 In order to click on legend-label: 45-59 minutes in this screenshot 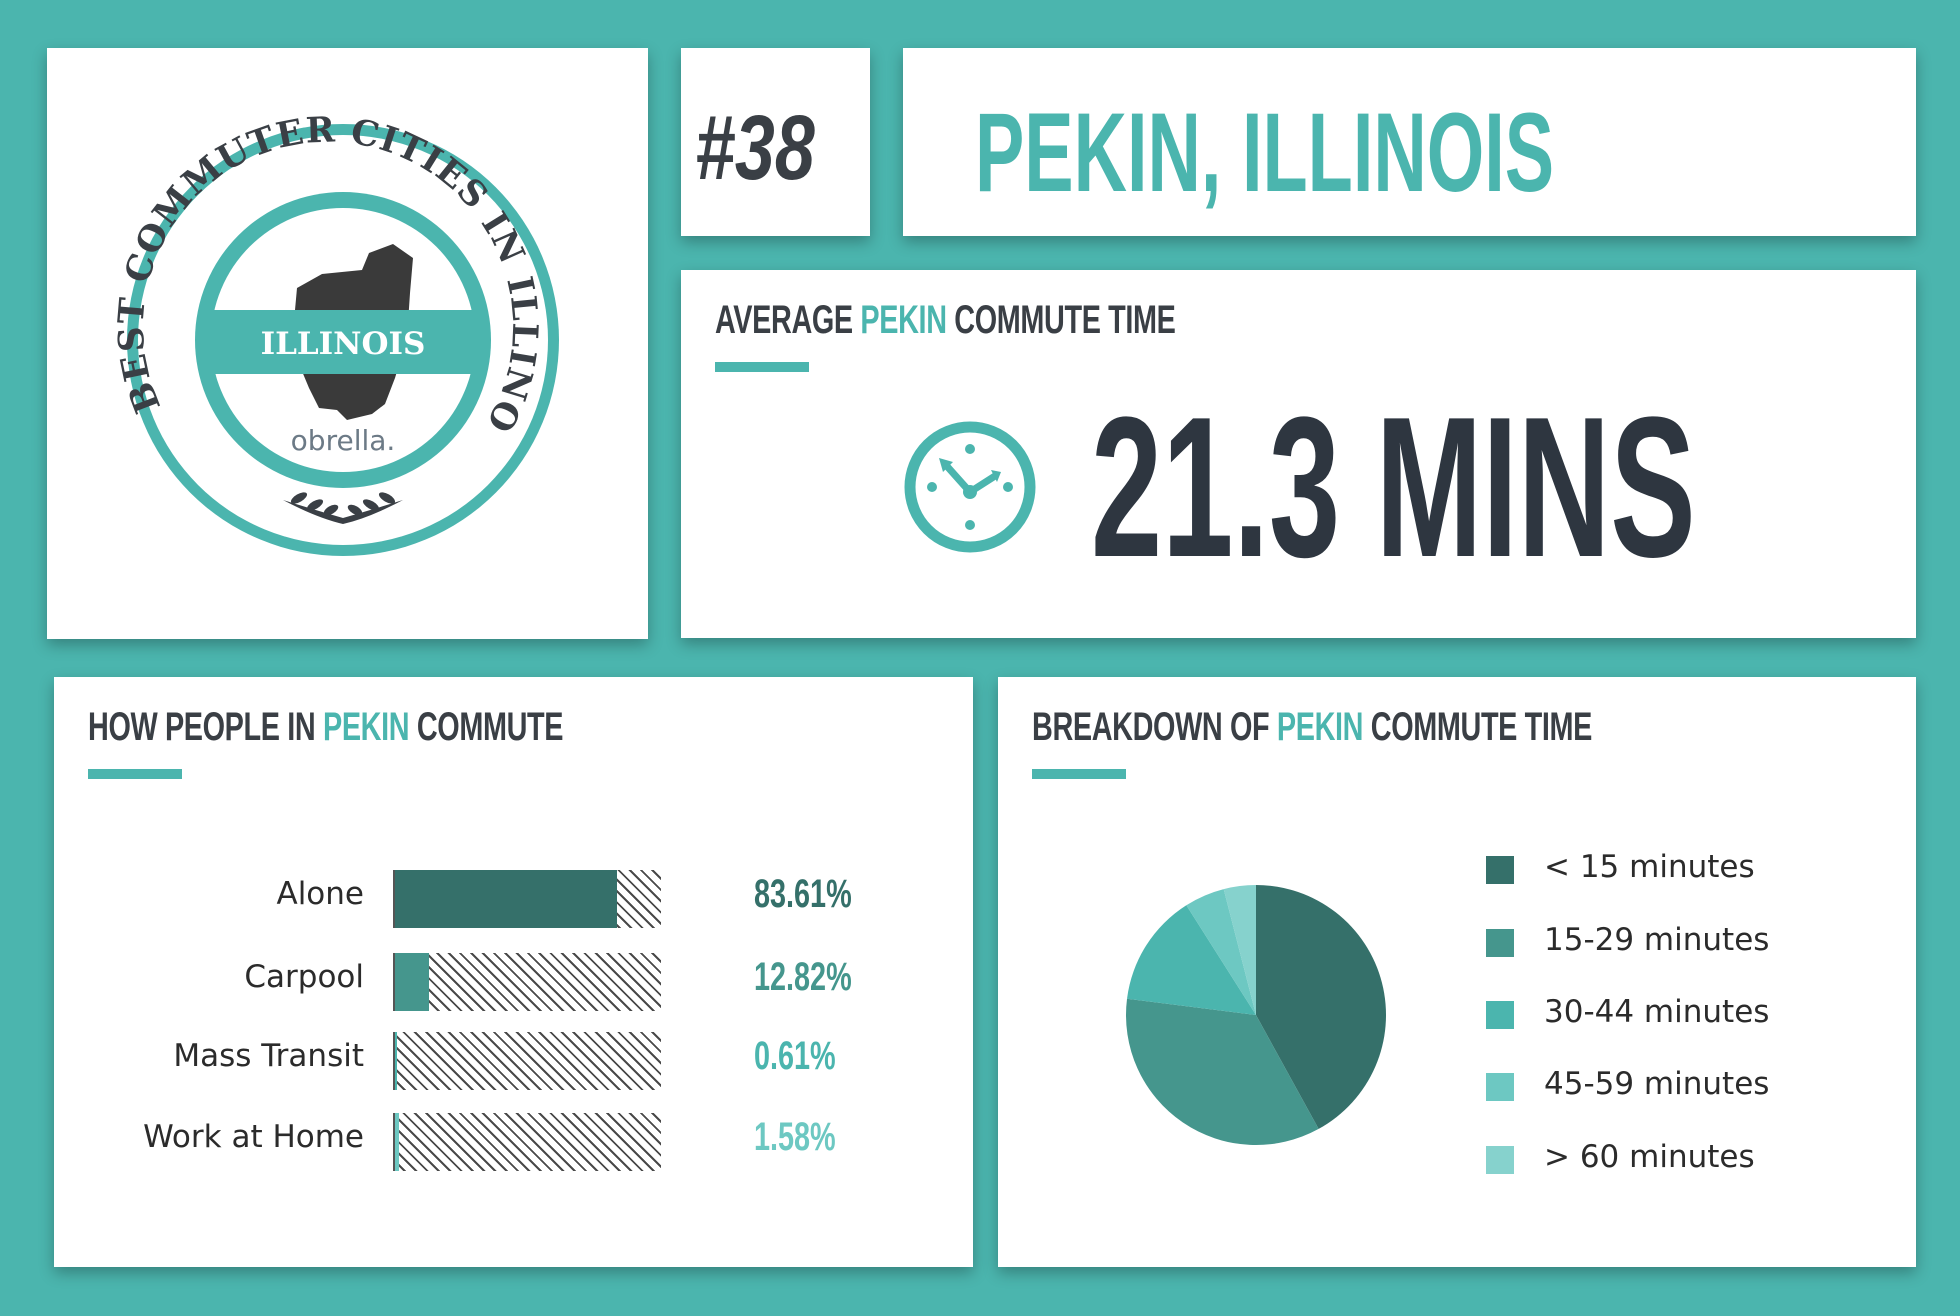, I will do `click(1657, 1084)`.